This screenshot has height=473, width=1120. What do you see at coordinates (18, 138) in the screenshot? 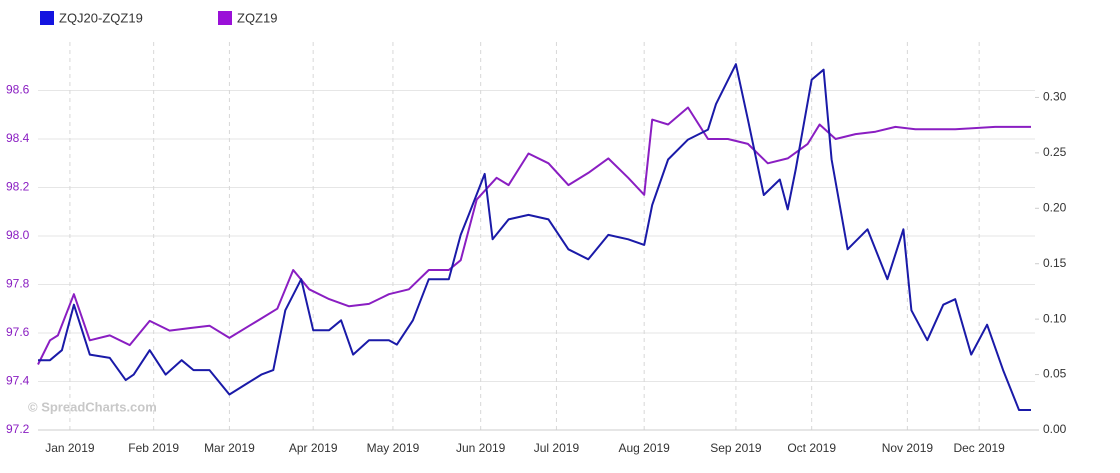
I see `y-tick-label: 98.4` at bounding box center [18, 138].